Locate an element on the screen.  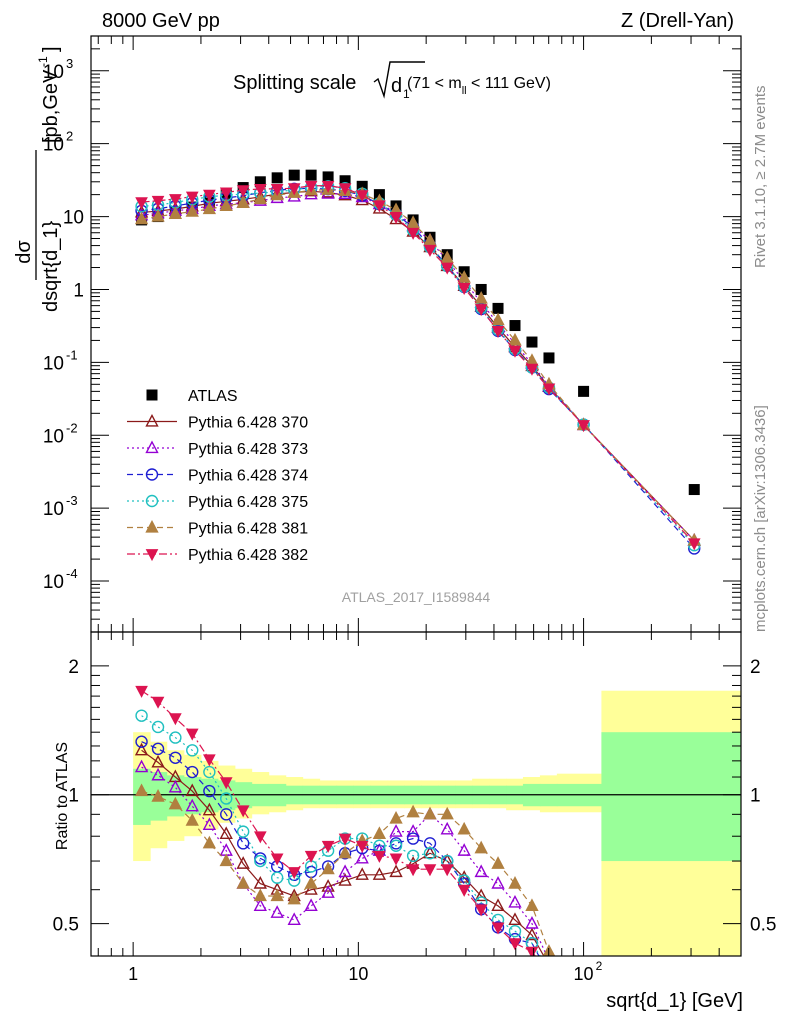
plot-title: Splitting scale is located at coordinates (294, 83).